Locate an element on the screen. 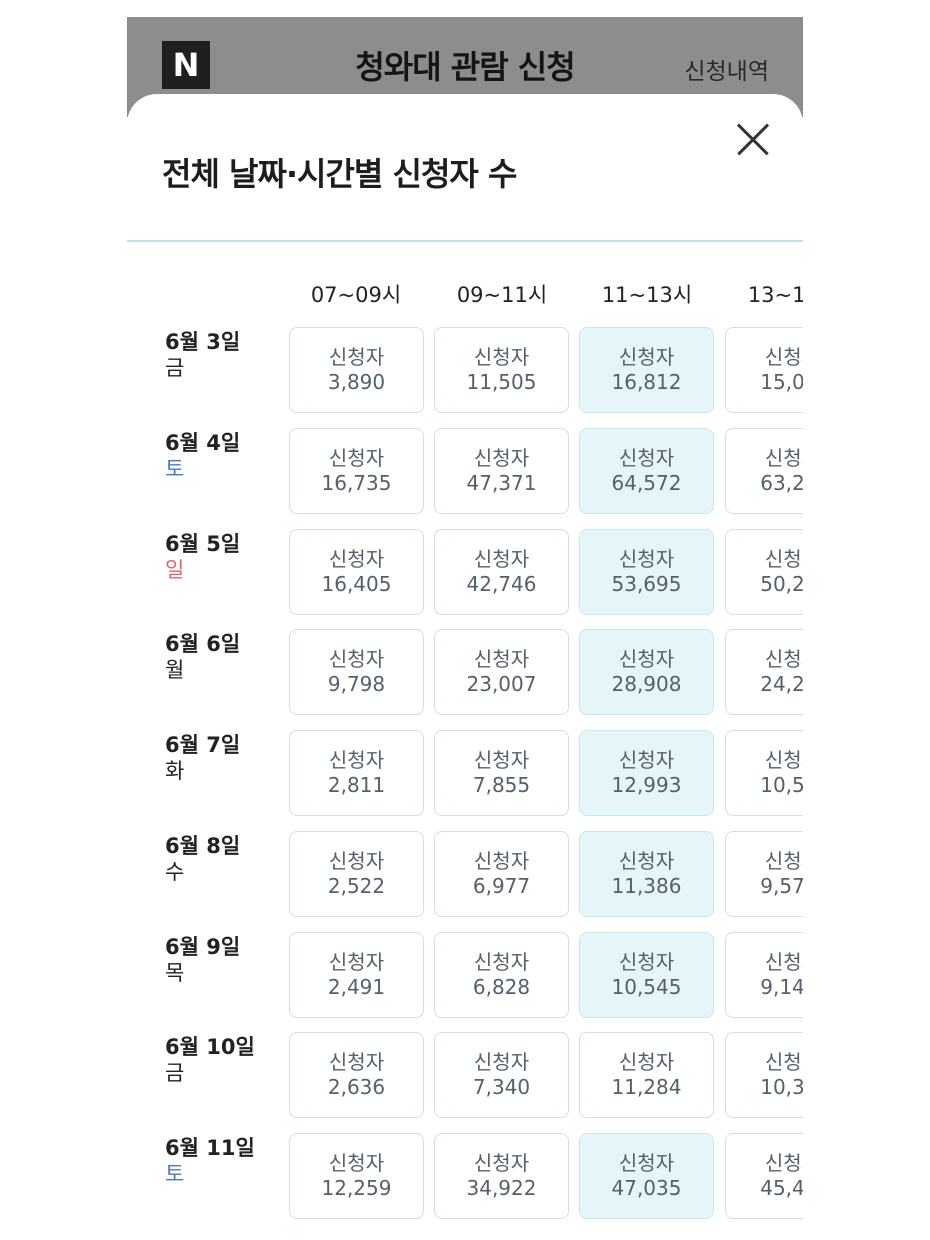 The image size is (930, 1240). applicant-count: 2,491 is located at coordinates (356, 987).